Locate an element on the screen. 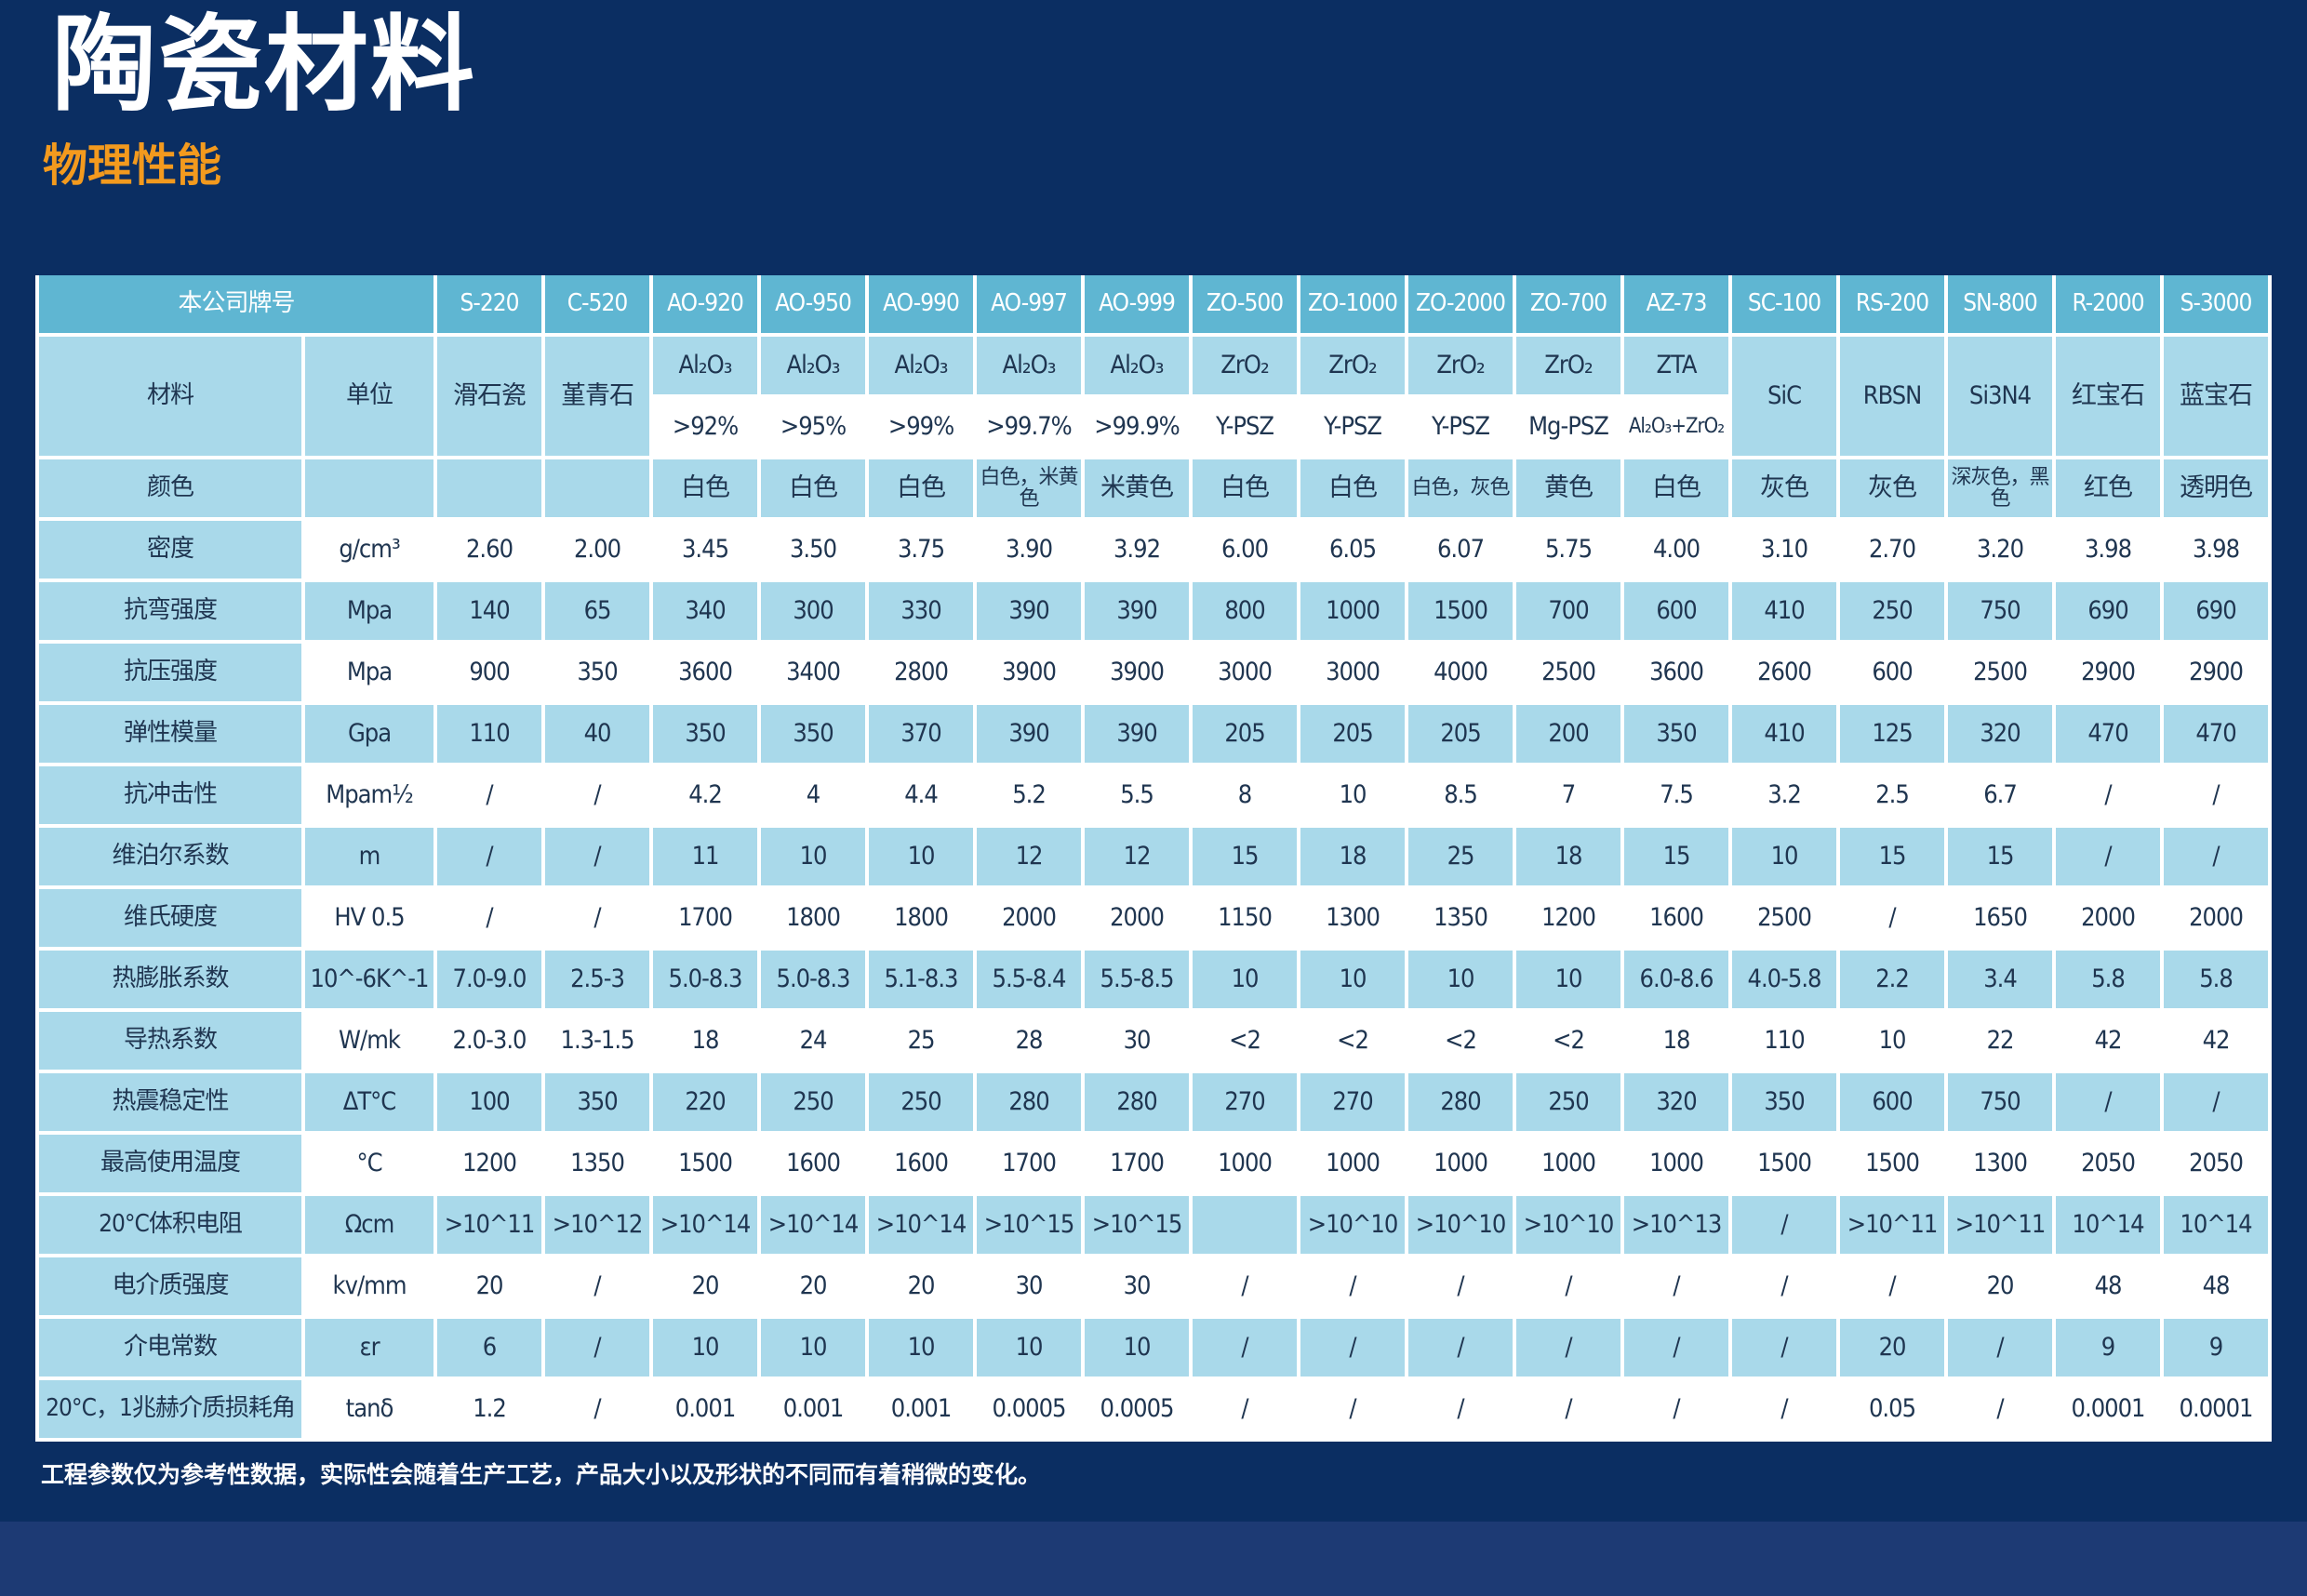 This screenshot has height=1596, width=2307. value-cell: 125 is located at coordinates (1892, 734).